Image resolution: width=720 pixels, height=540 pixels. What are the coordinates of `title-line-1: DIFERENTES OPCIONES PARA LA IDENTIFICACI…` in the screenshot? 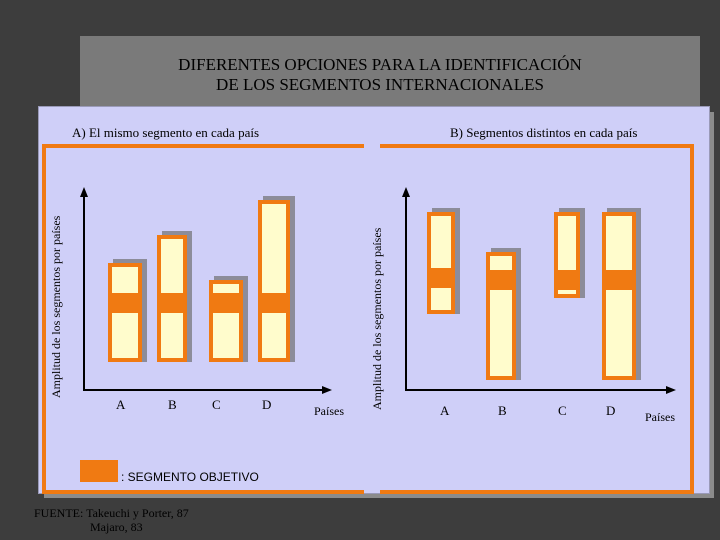 It's located at (380, 64).